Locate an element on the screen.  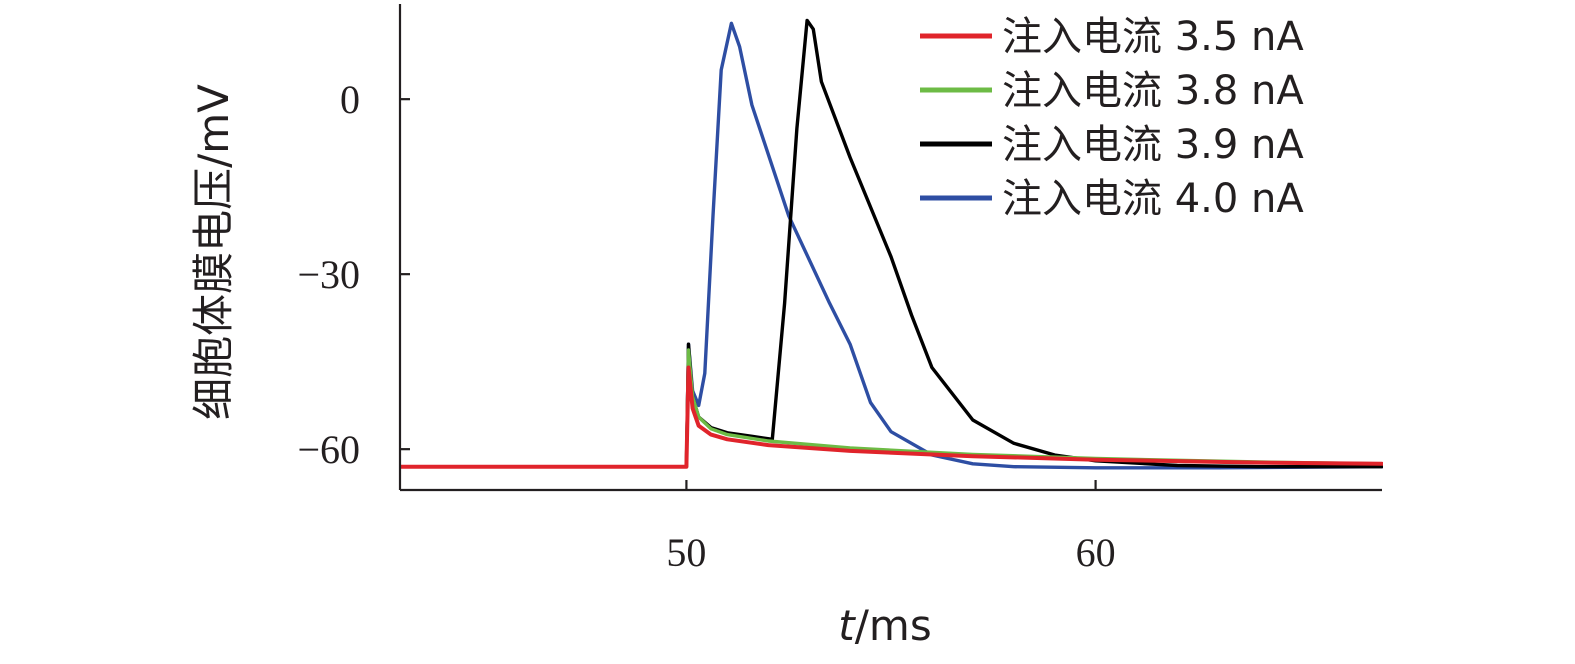
y-tick-label: 0 is located at coordinates (350, 99).